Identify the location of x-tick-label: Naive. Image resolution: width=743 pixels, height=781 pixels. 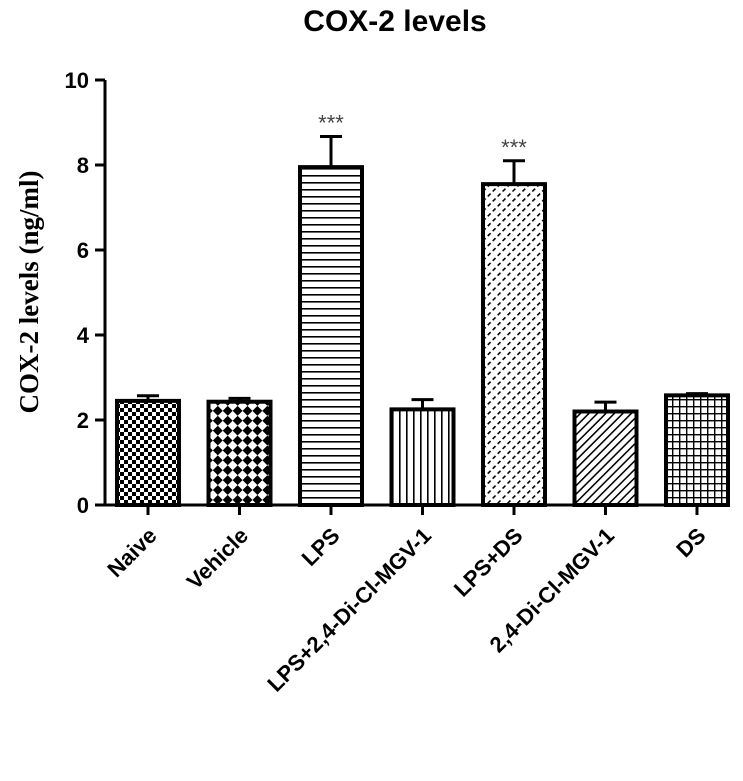
(131, 552).